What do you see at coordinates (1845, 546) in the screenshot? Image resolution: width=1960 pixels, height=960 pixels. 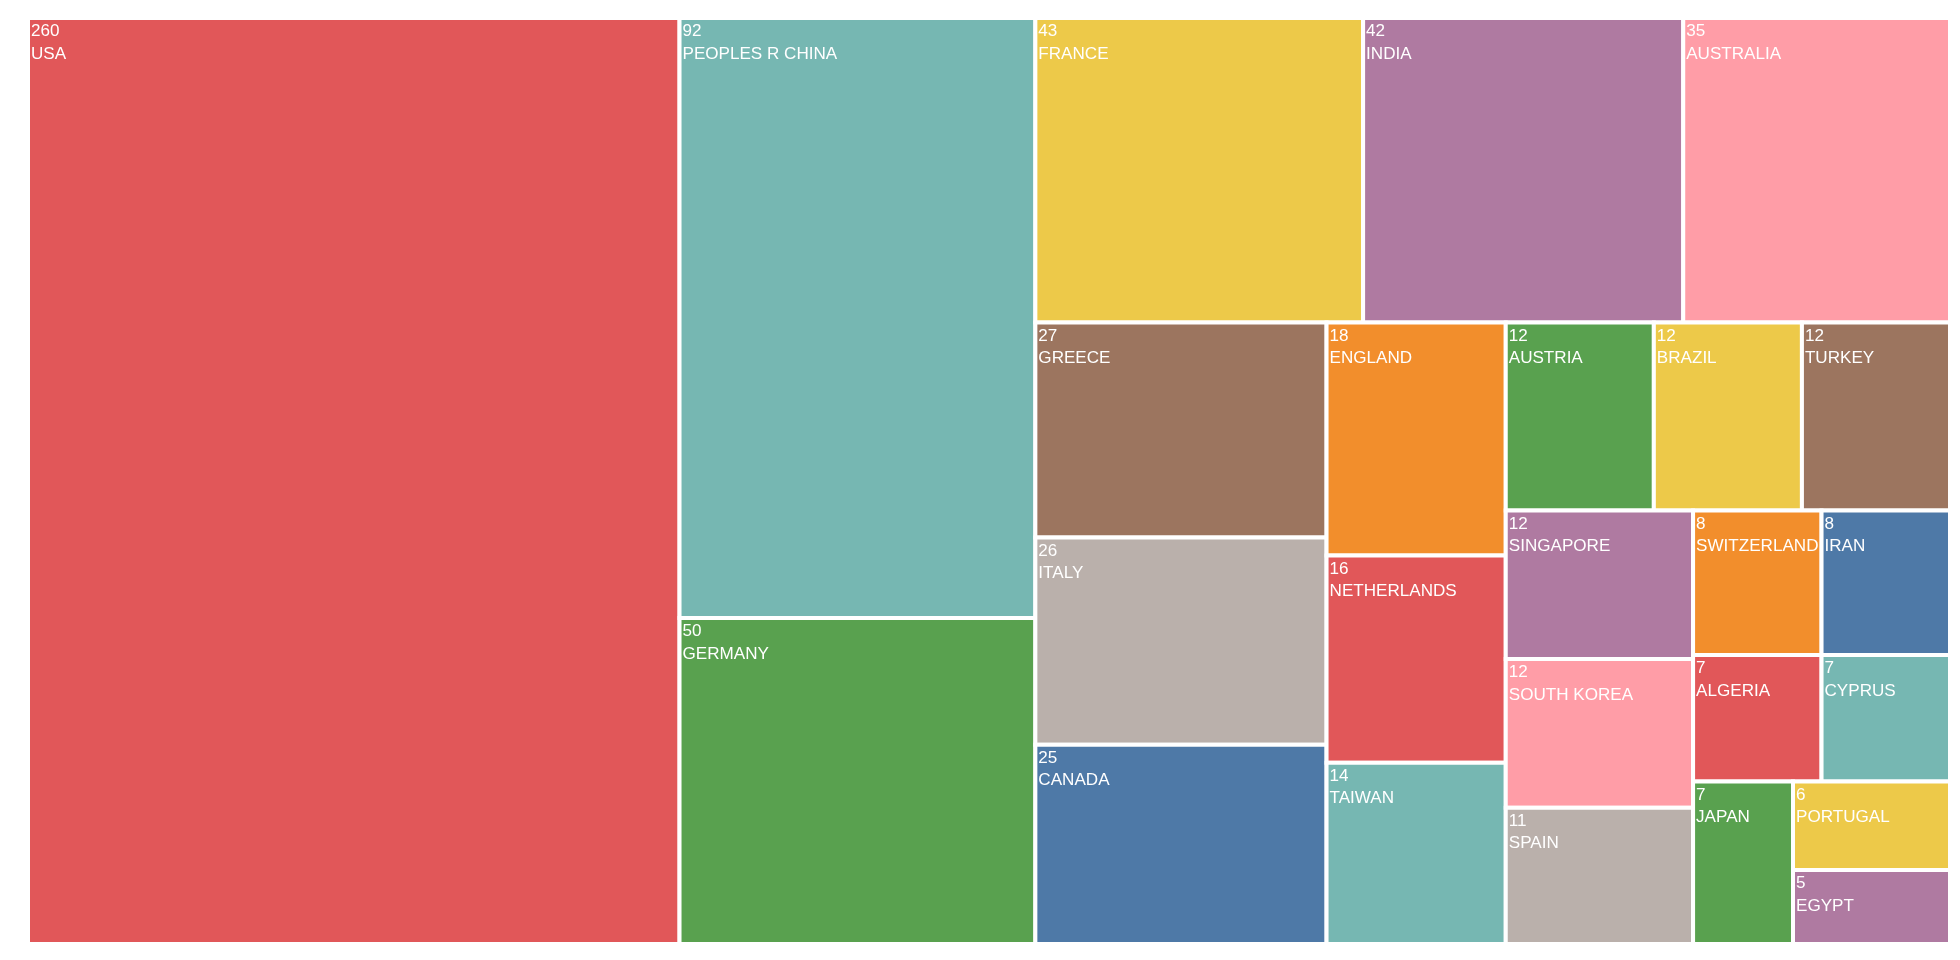 I see `category-label: IRAN` at bounding box center [1845, 546].